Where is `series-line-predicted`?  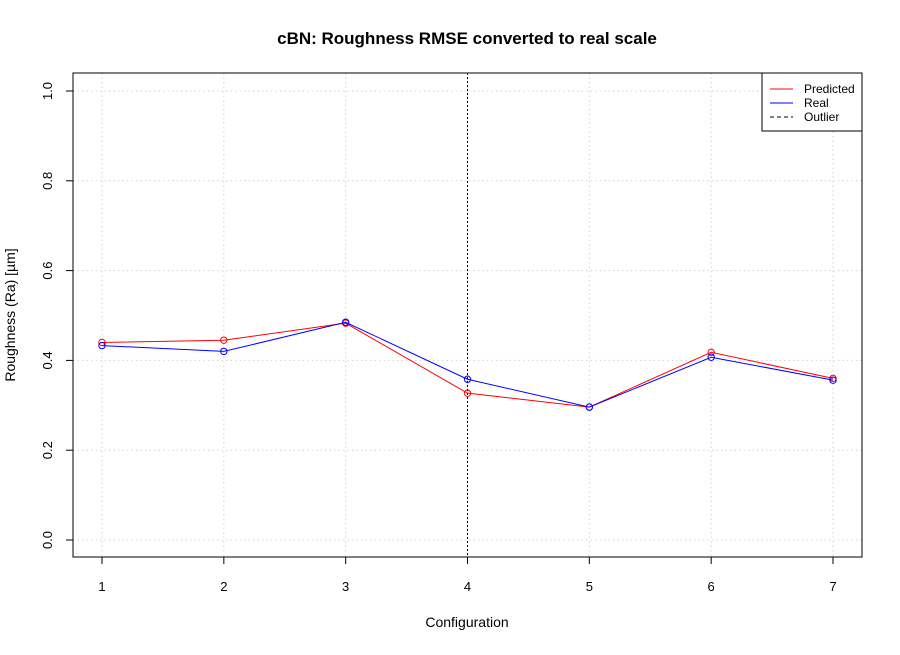 series-line-predicted is located at coordinates (467, 365).